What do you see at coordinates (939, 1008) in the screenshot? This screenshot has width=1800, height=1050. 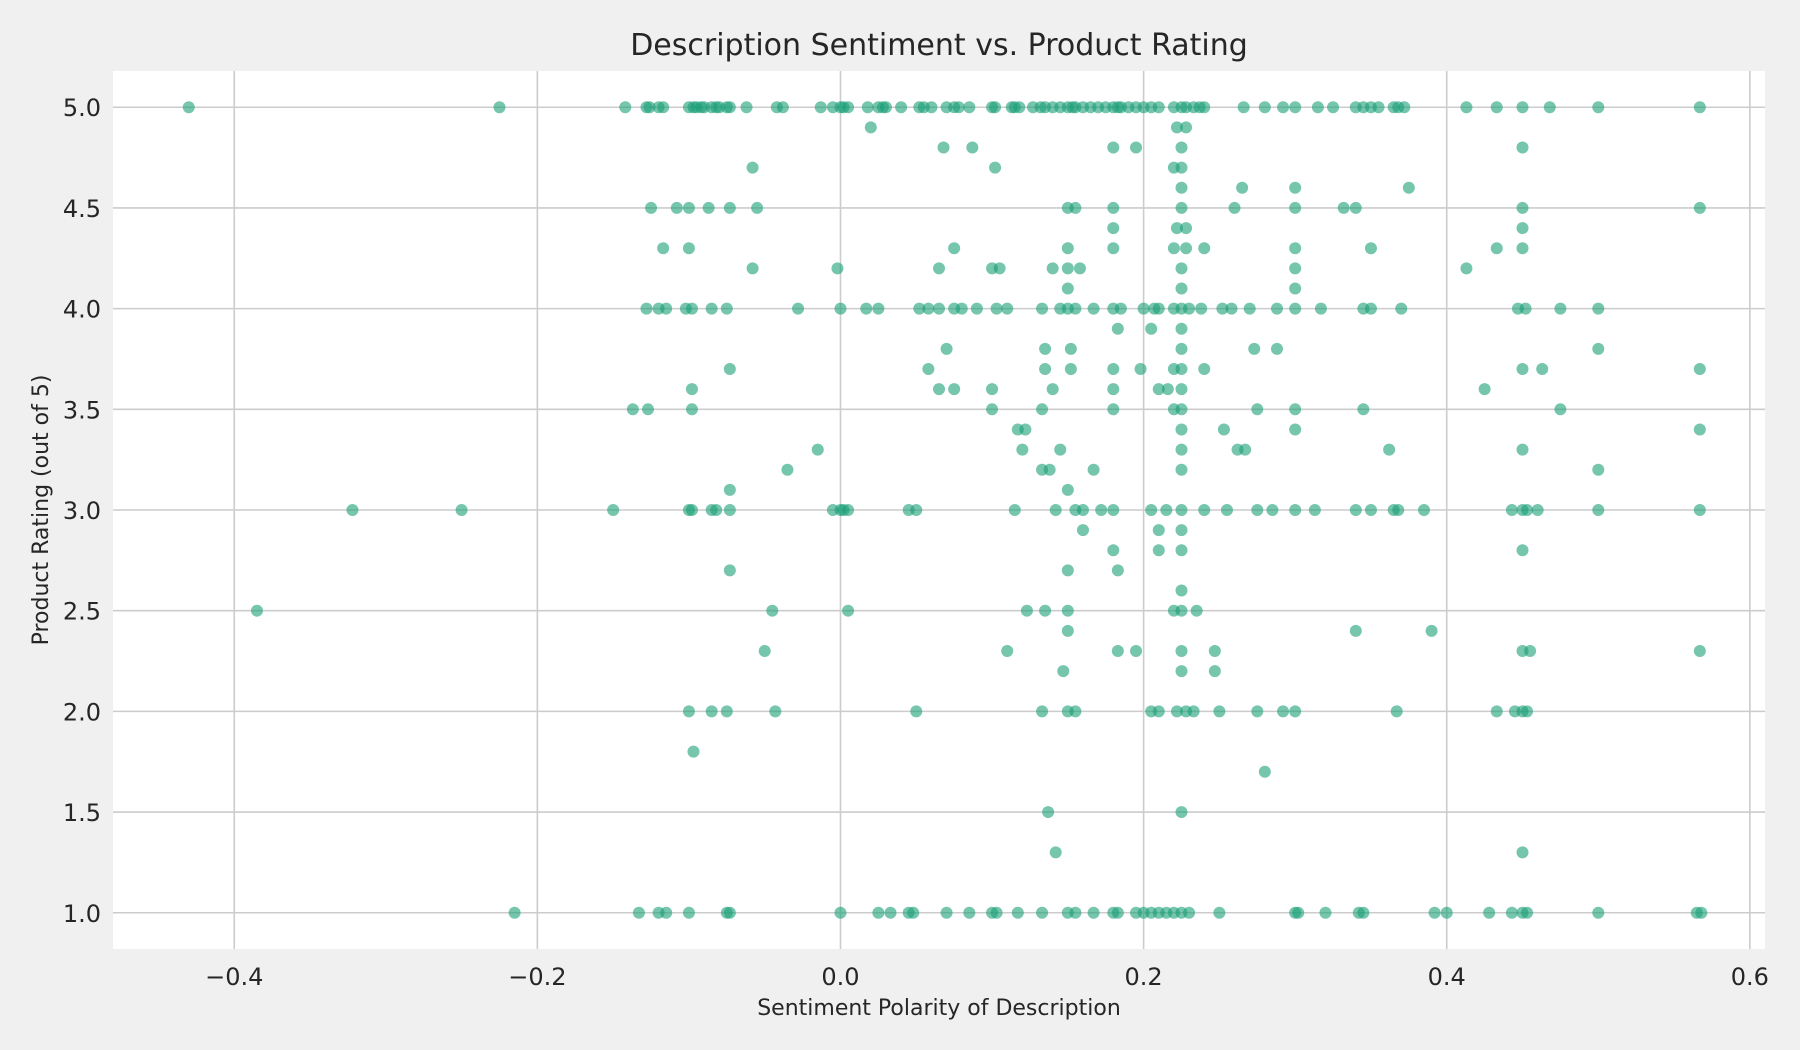 I see `x-axis-label: Sentiment Polarity of Description` at bounding box center [939, 1008].